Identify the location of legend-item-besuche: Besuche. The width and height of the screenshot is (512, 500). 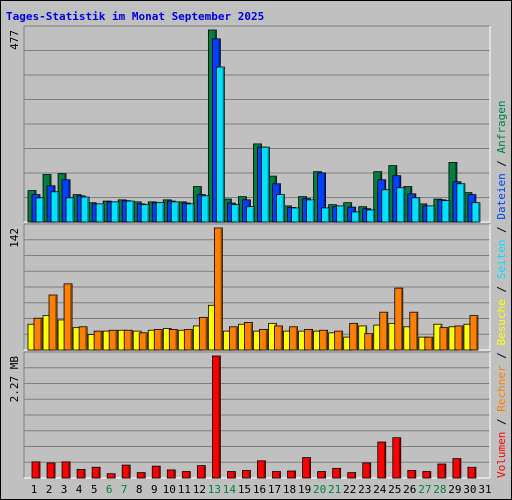
(501, 322).